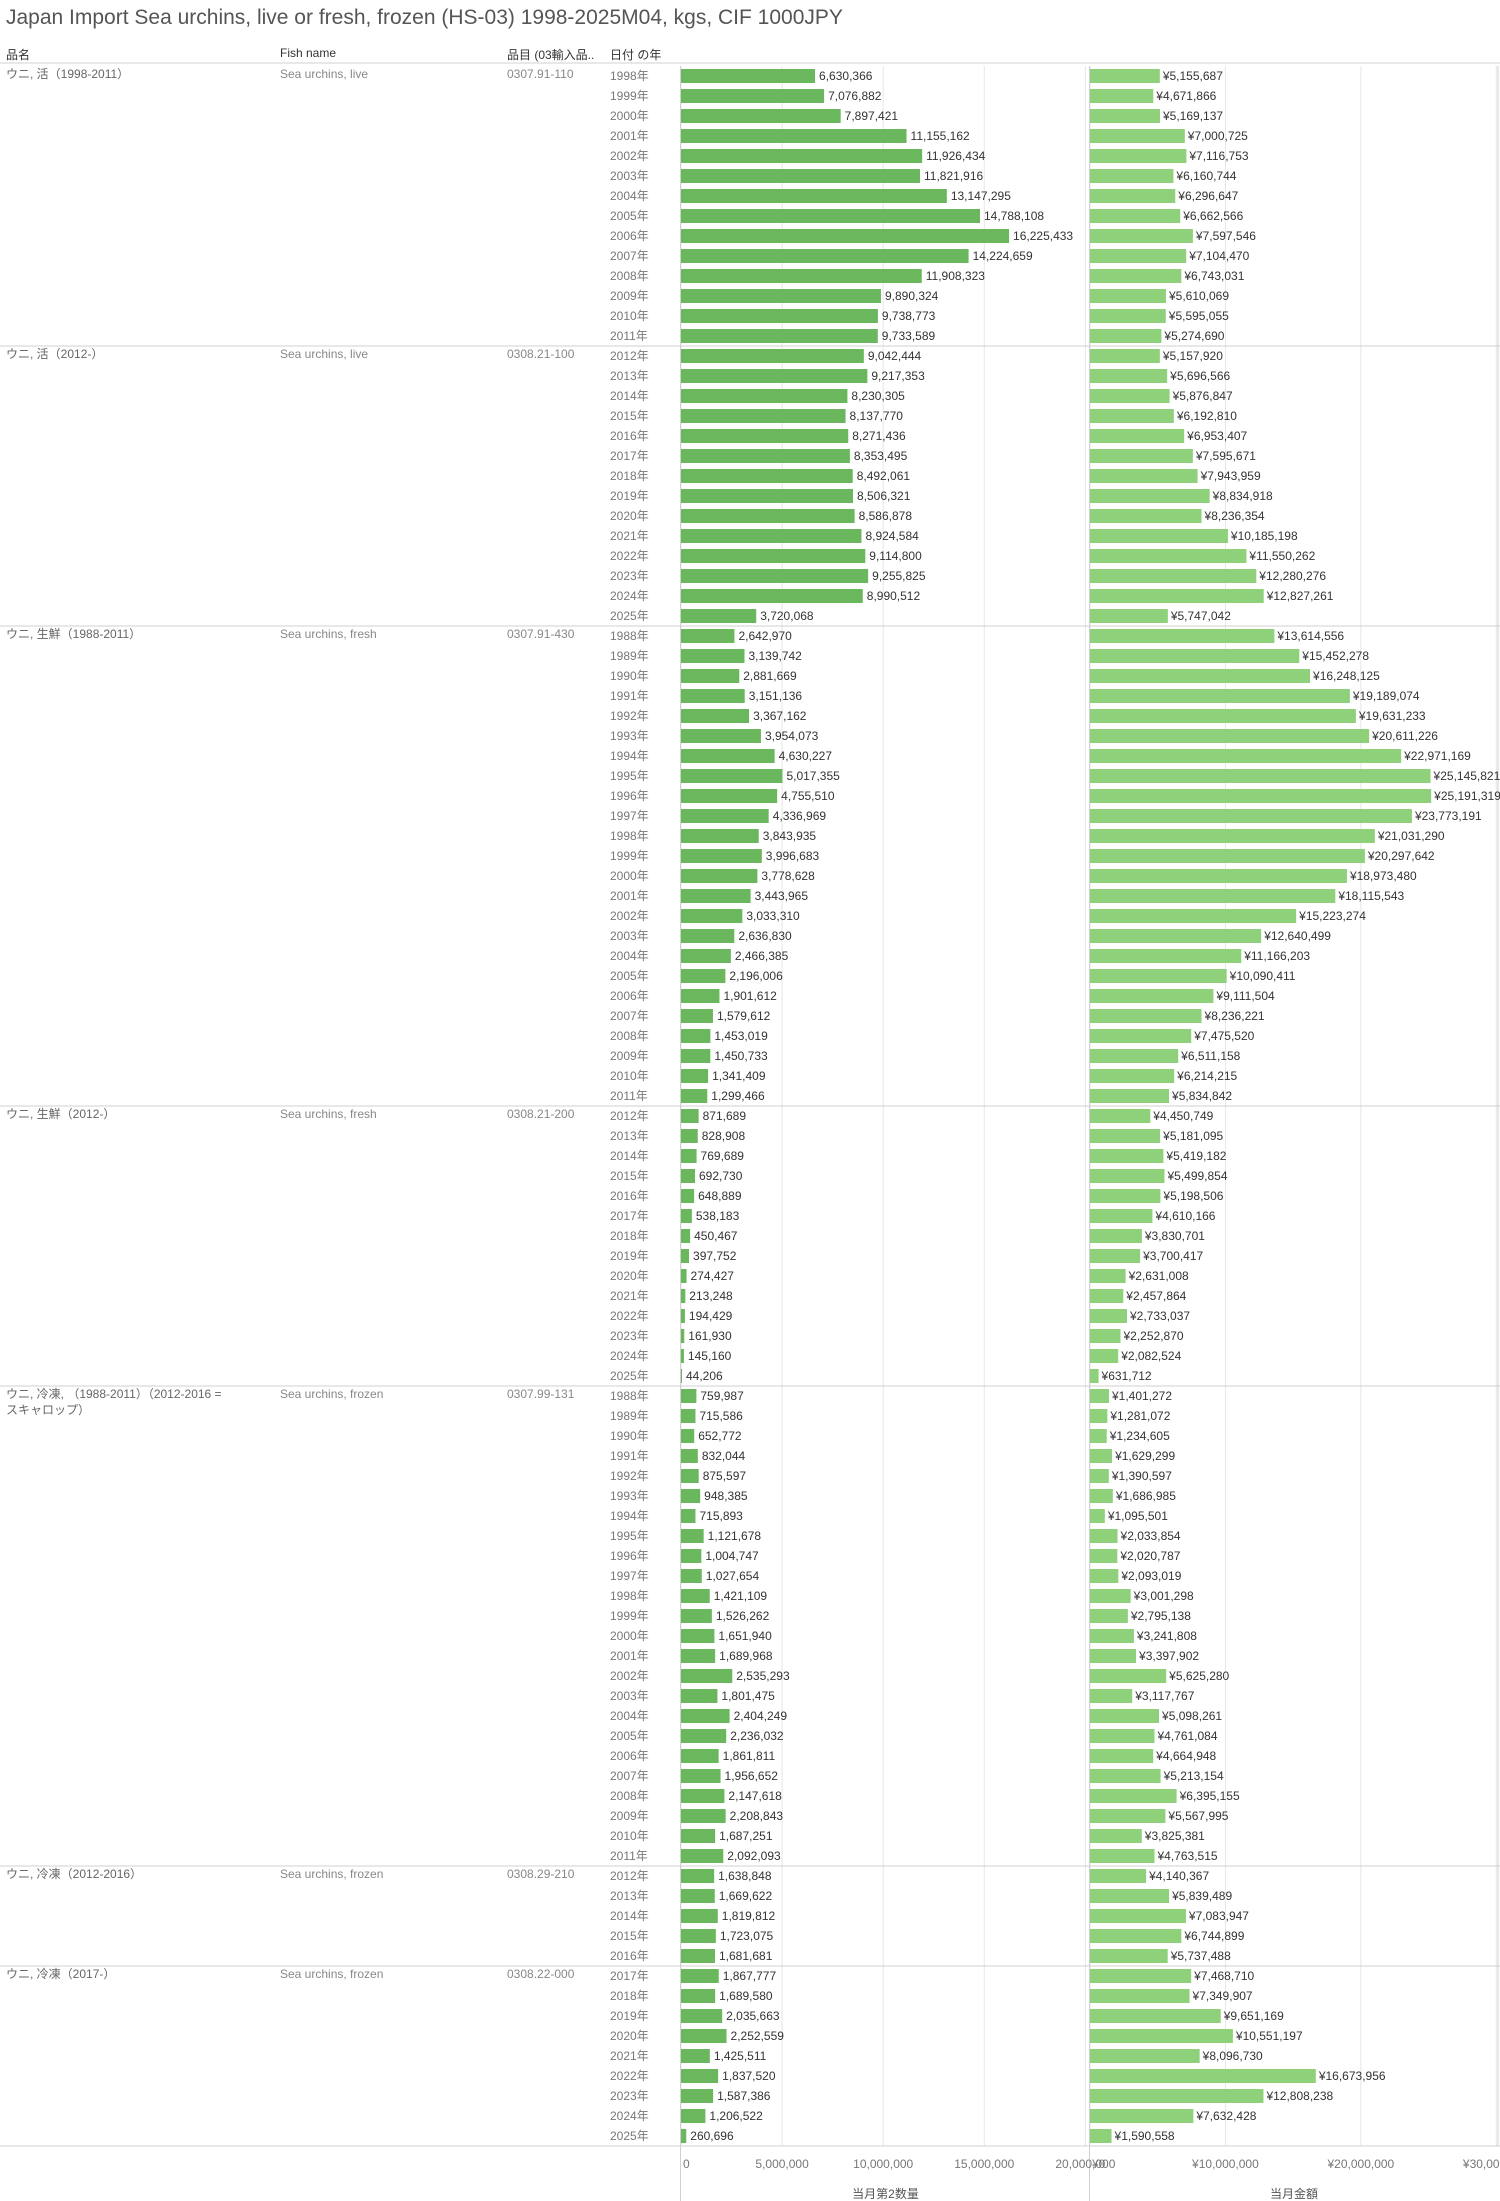 This screenshot has height=2201, width=1500. Describe the element at coordinates (629, 1576) in the screenshot. I see `year-label: 1997年` at that location.